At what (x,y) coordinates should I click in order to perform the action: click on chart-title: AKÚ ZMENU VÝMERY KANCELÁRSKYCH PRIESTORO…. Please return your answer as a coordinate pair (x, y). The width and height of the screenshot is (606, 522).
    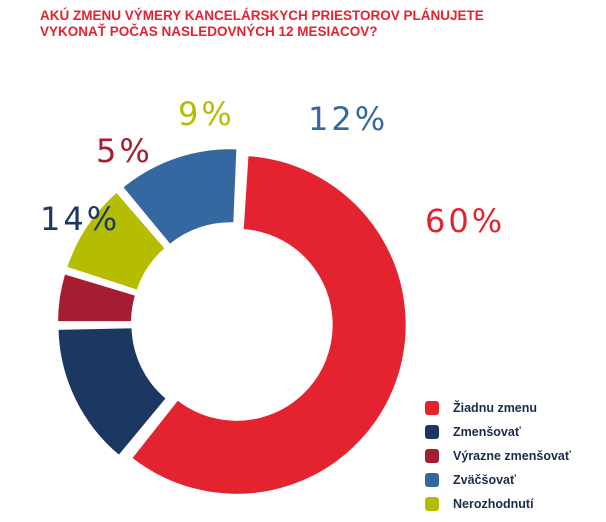
    Looking at the image, I should click on (320, 24).